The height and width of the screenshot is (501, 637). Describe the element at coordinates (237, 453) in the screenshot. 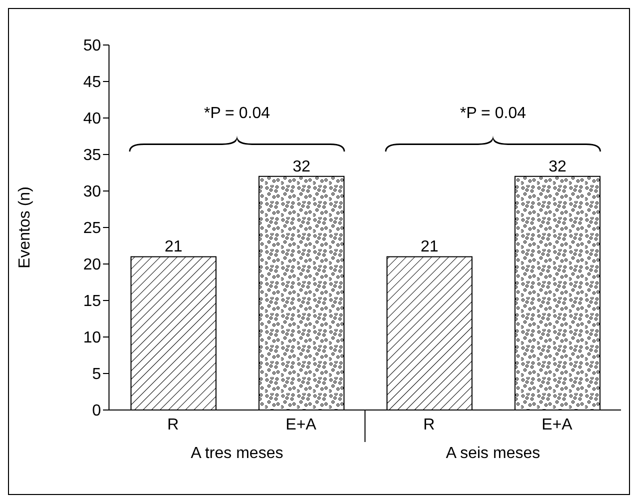

I see `text: A tres meses` at that location.